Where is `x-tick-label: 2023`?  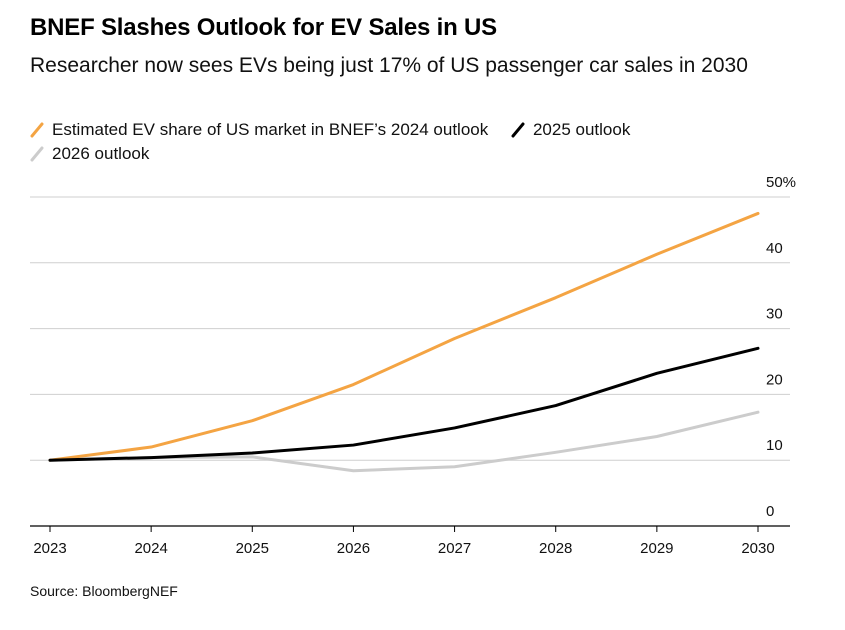
x-tick-label: 2023 is located at coordinates (49, 548).